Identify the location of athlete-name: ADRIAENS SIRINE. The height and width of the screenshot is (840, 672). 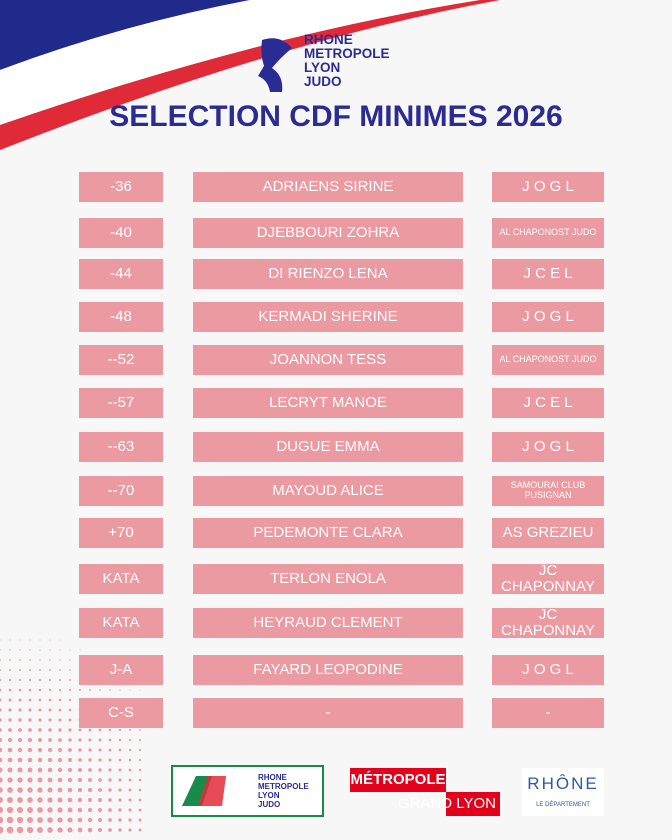
(328, 187).